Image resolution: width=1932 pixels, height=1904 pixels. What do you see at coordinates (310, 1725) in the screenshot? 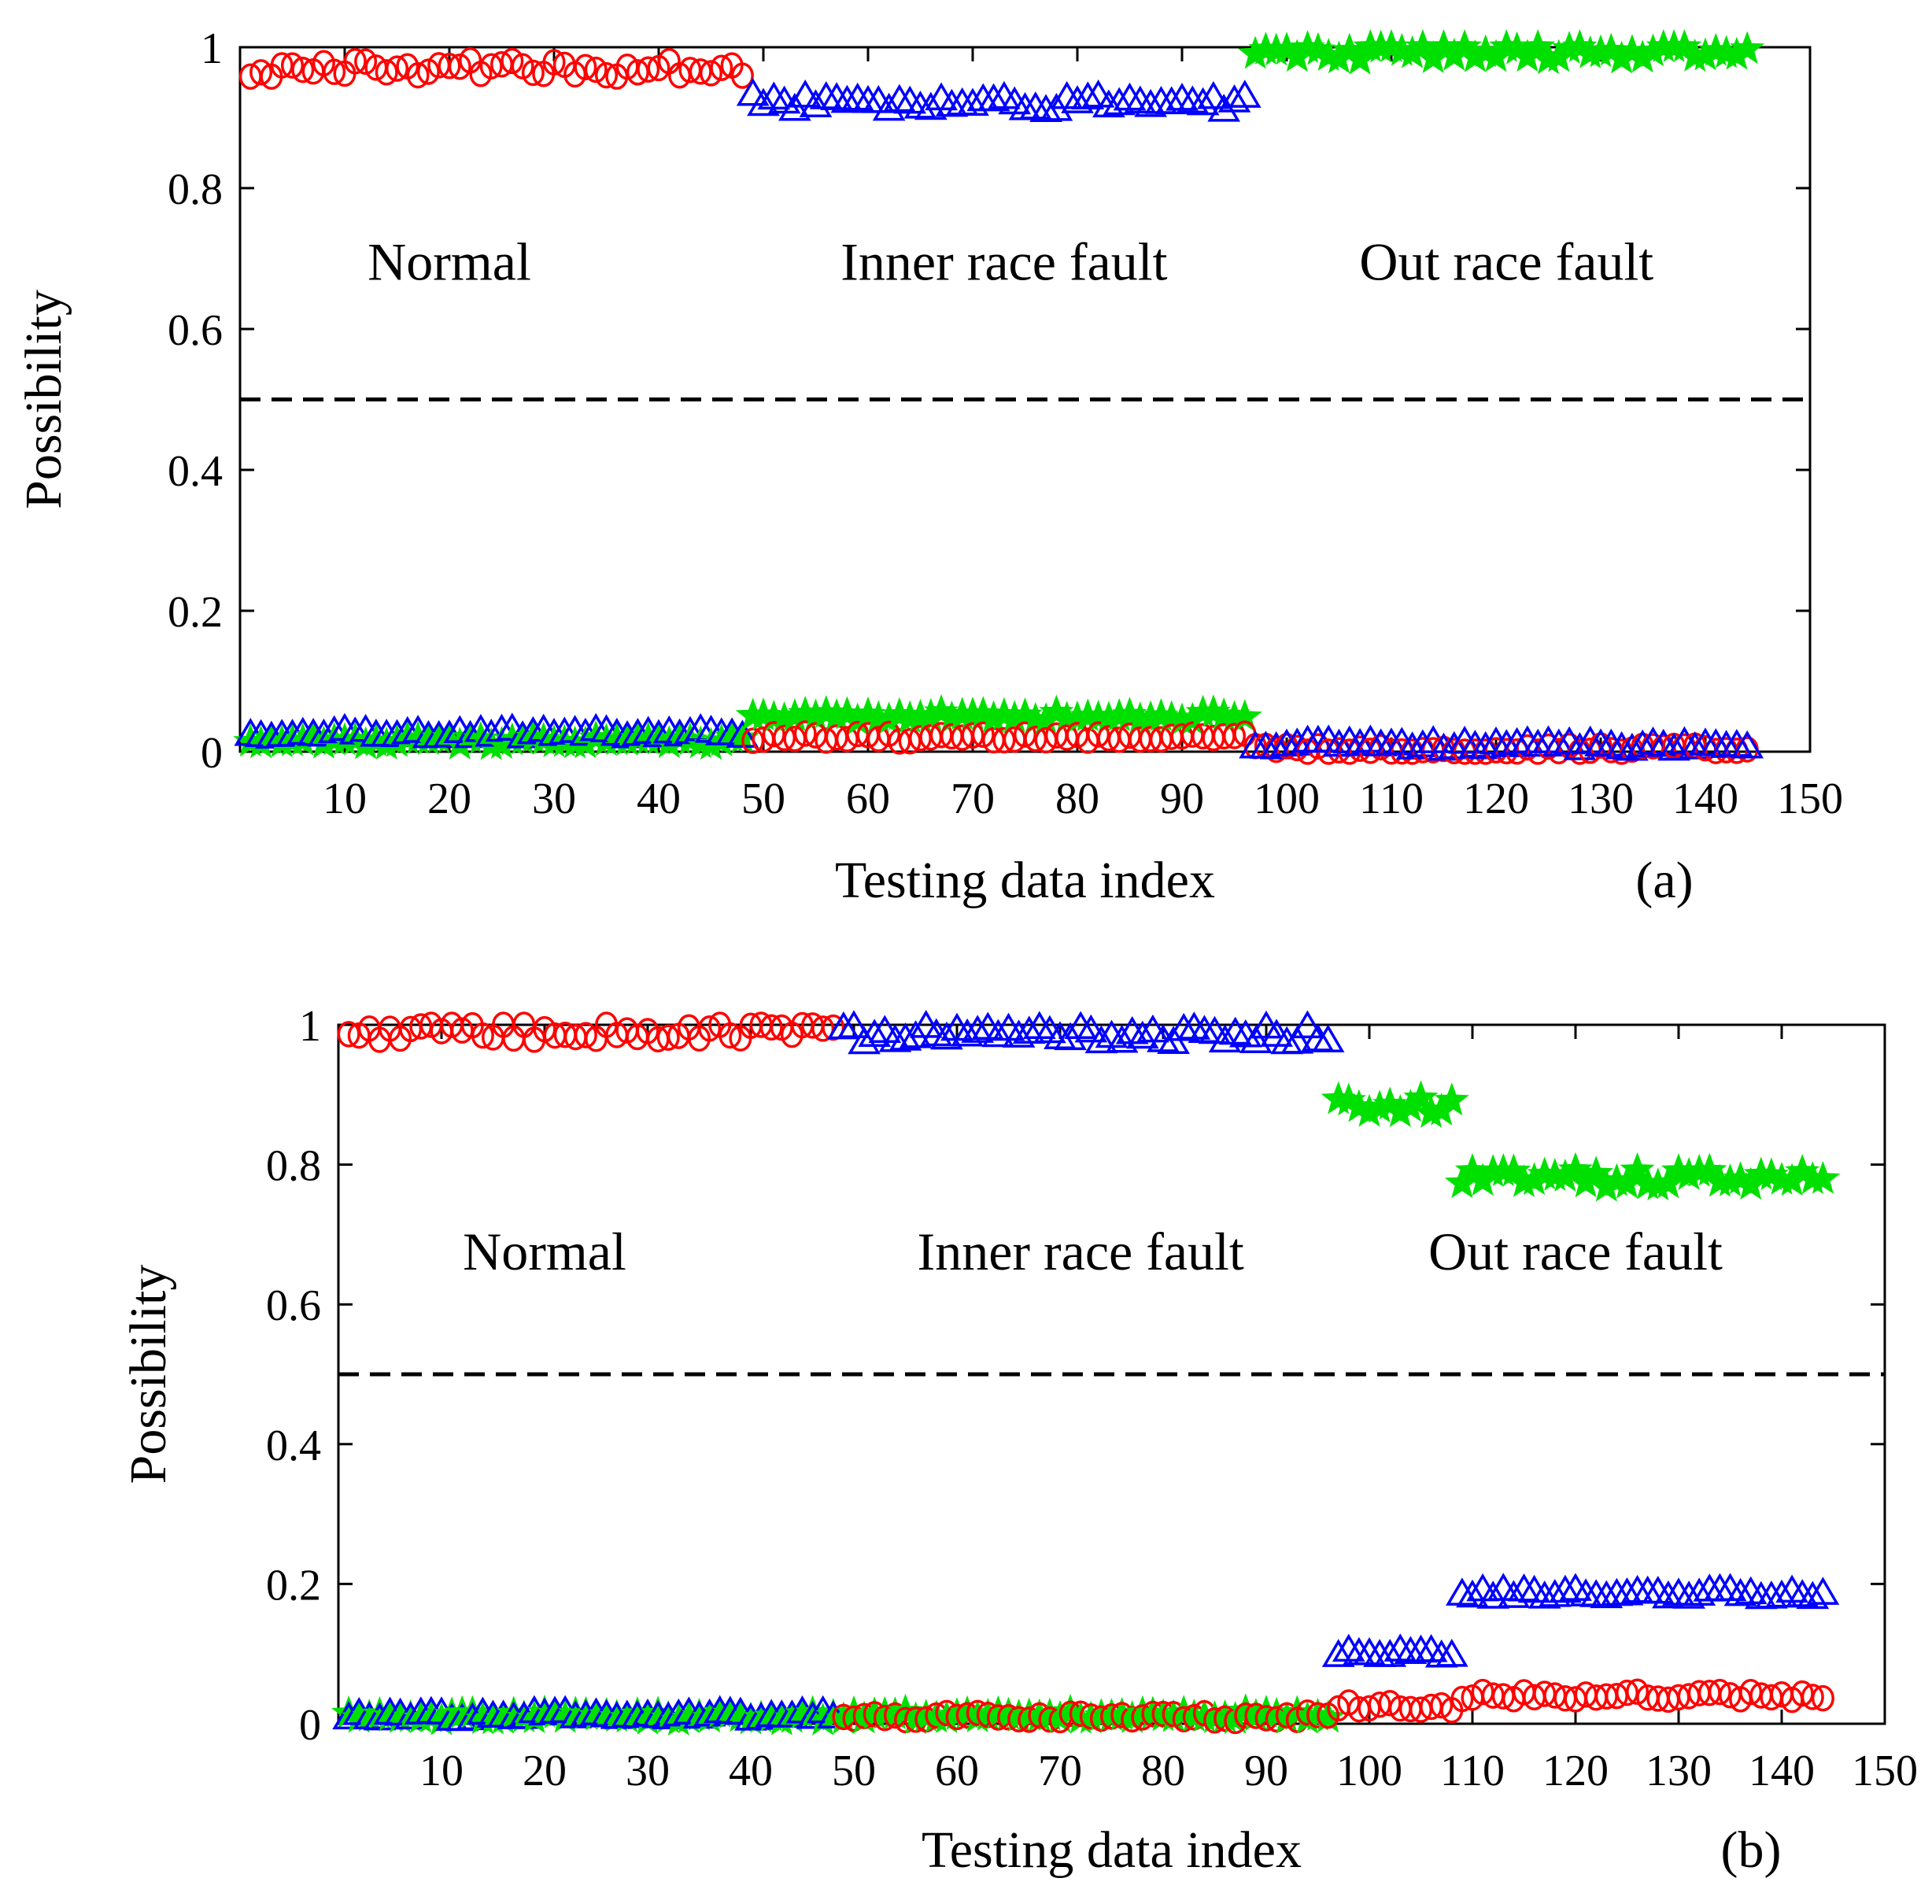
I see `y-tick-label: 0` at bounding box center [310, 1725].